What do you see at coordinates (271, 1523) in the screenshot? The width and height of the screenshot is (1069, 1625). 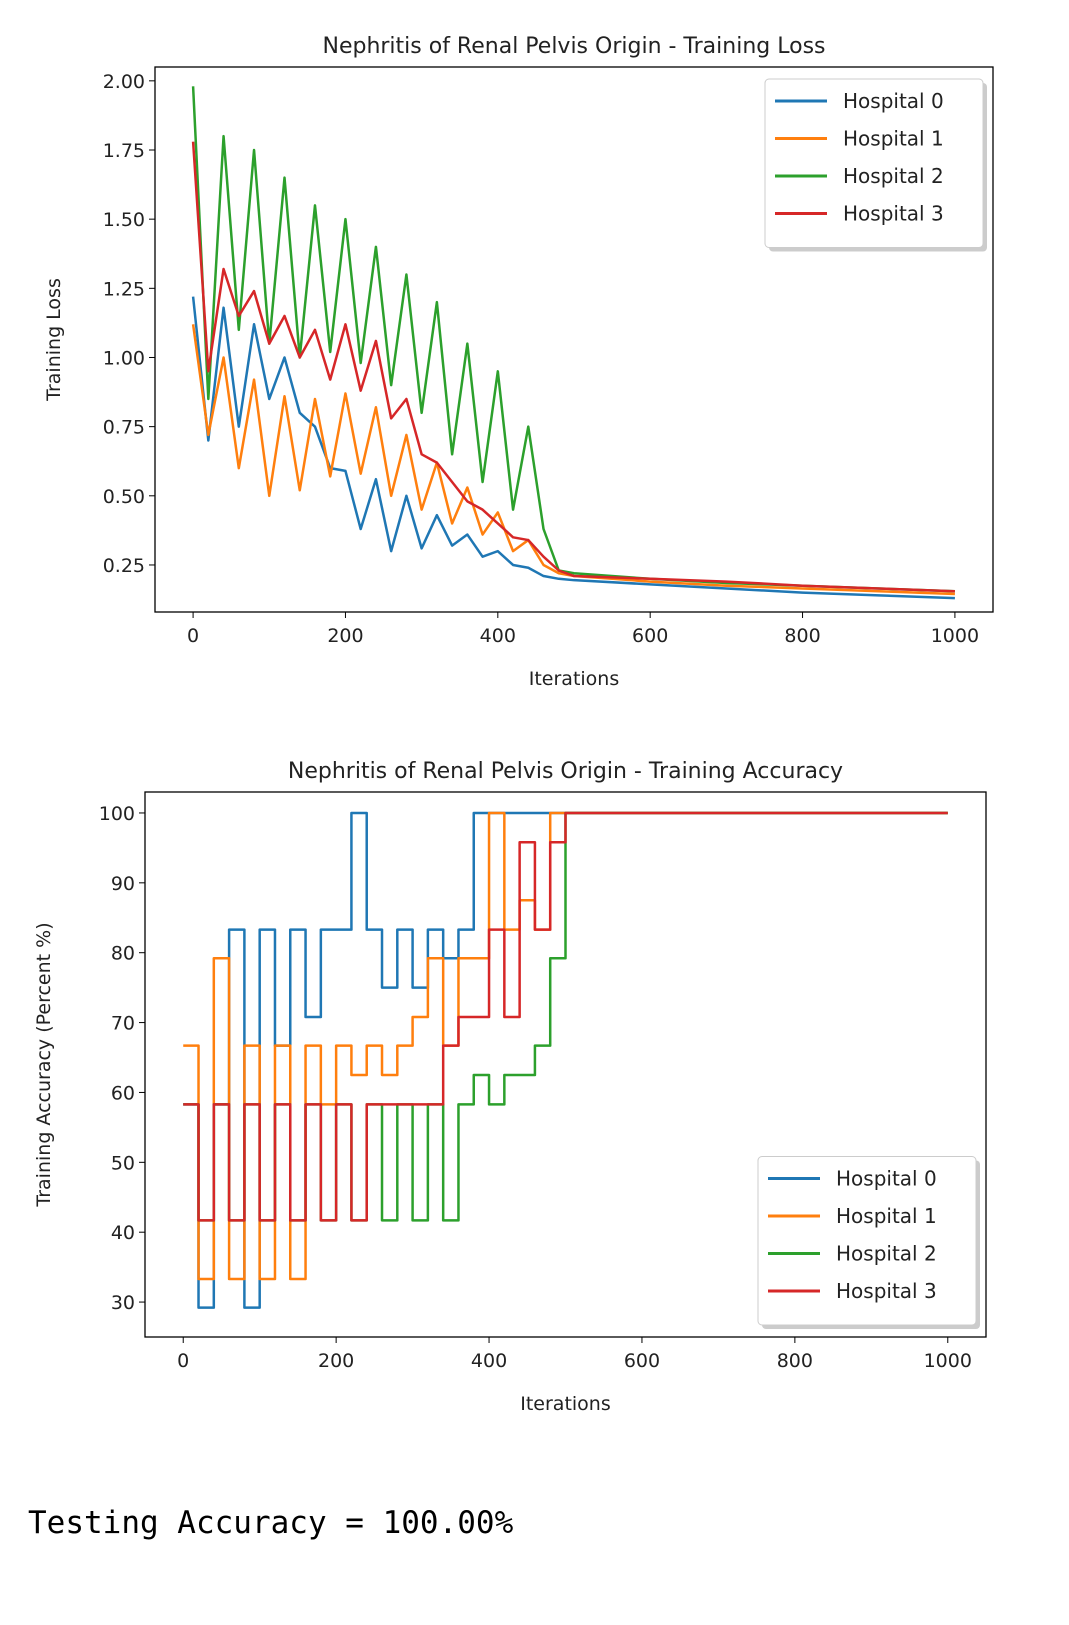 I see `output-text: Testing Accuracy = 100.00%` at bounding box center [271, 1523].